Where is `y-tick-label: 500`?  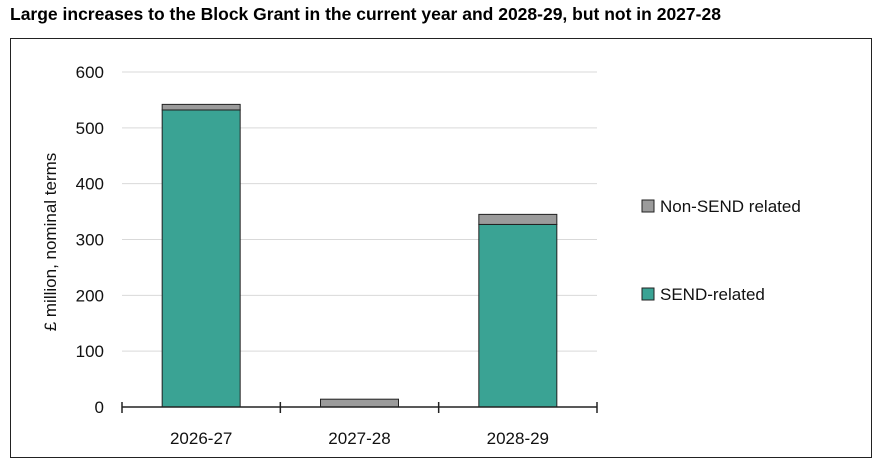
y-tick-label: 500 is located at coordinates (90, 128).